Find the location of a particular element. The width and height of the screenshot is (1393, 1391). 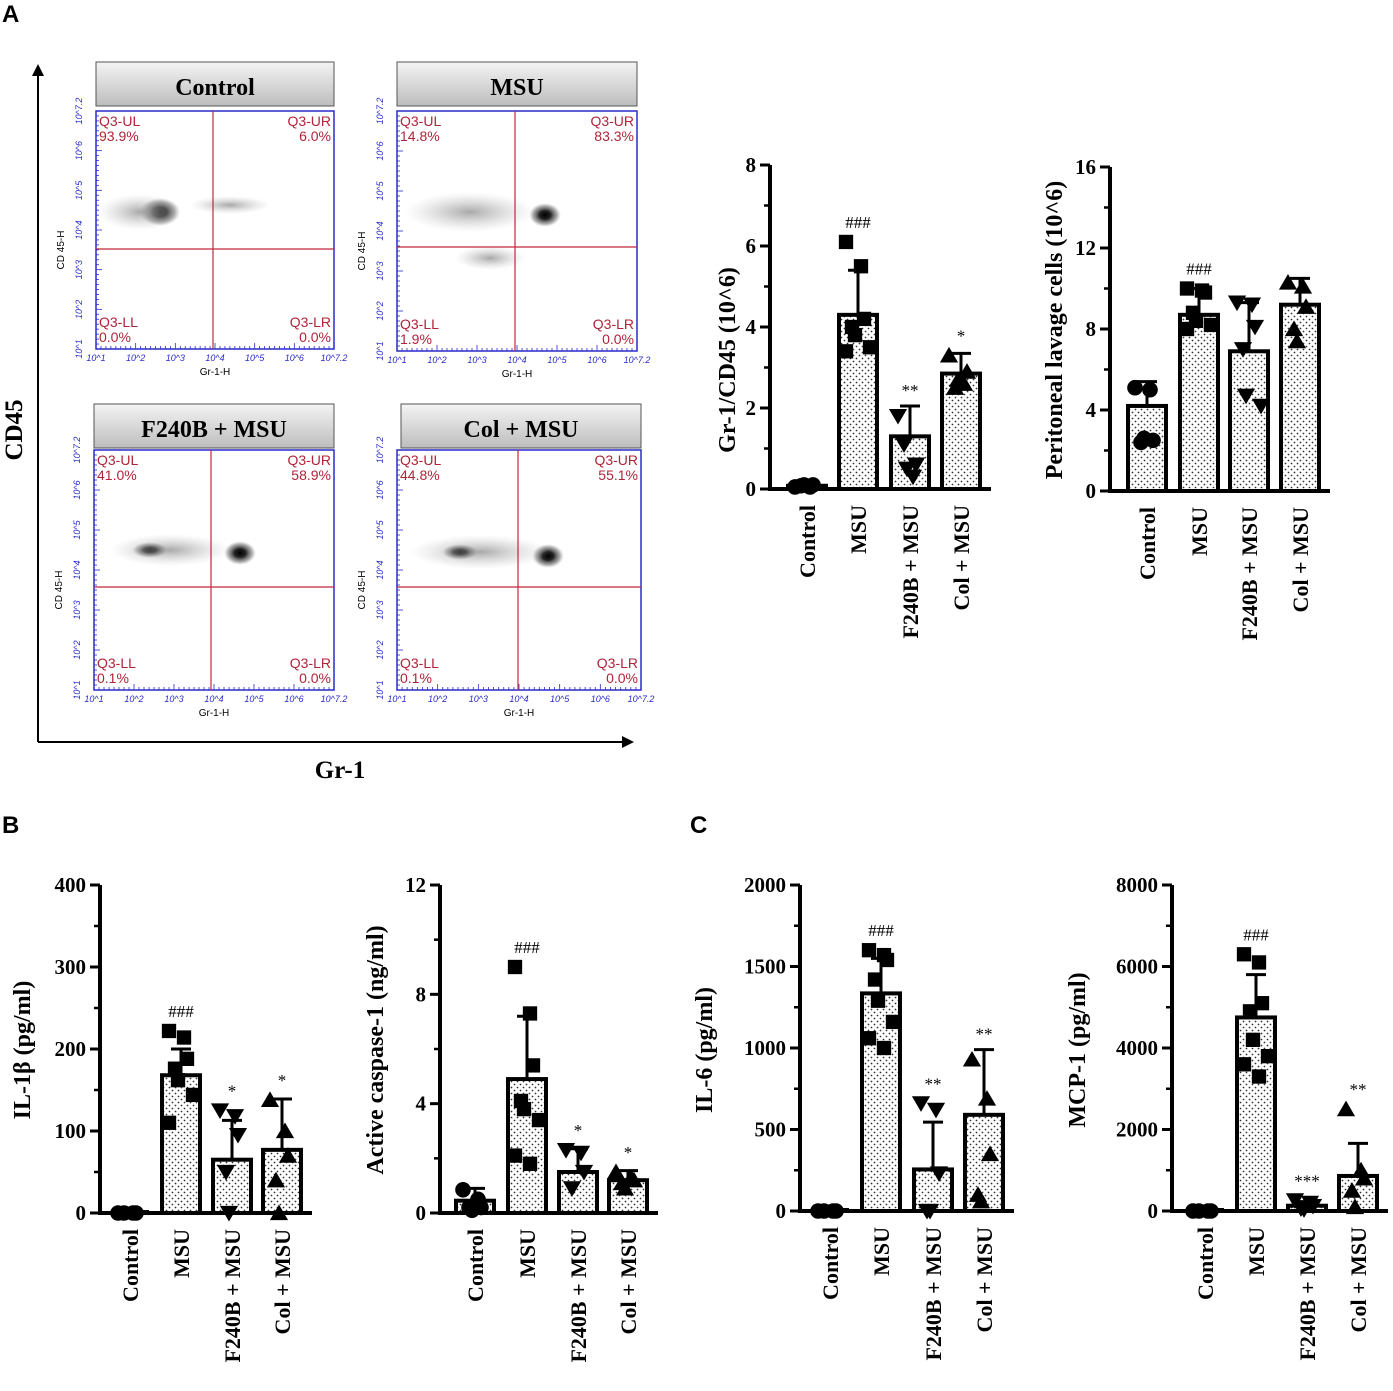

y-tick-label: 2 is located at coordinates (751, 408).